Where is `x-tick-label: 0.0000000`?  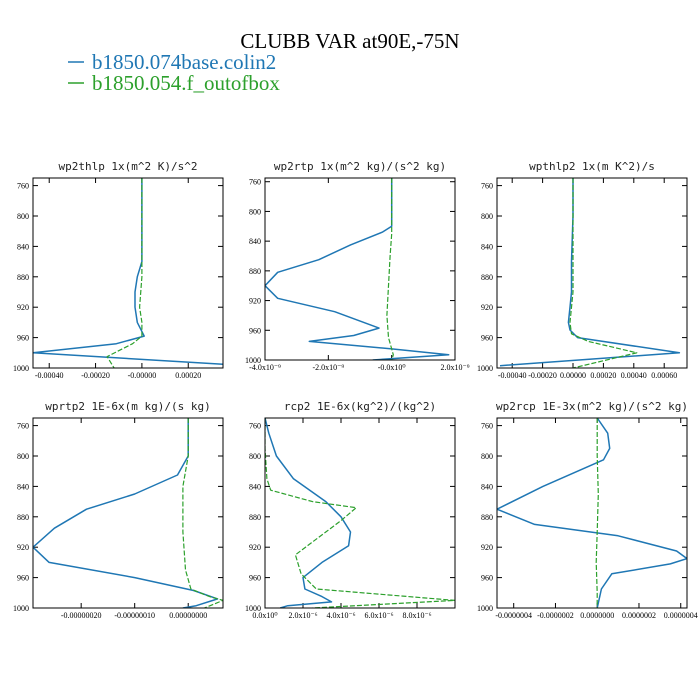 x-tick-label: 0.0000000 is located at coordinates (597, 615).